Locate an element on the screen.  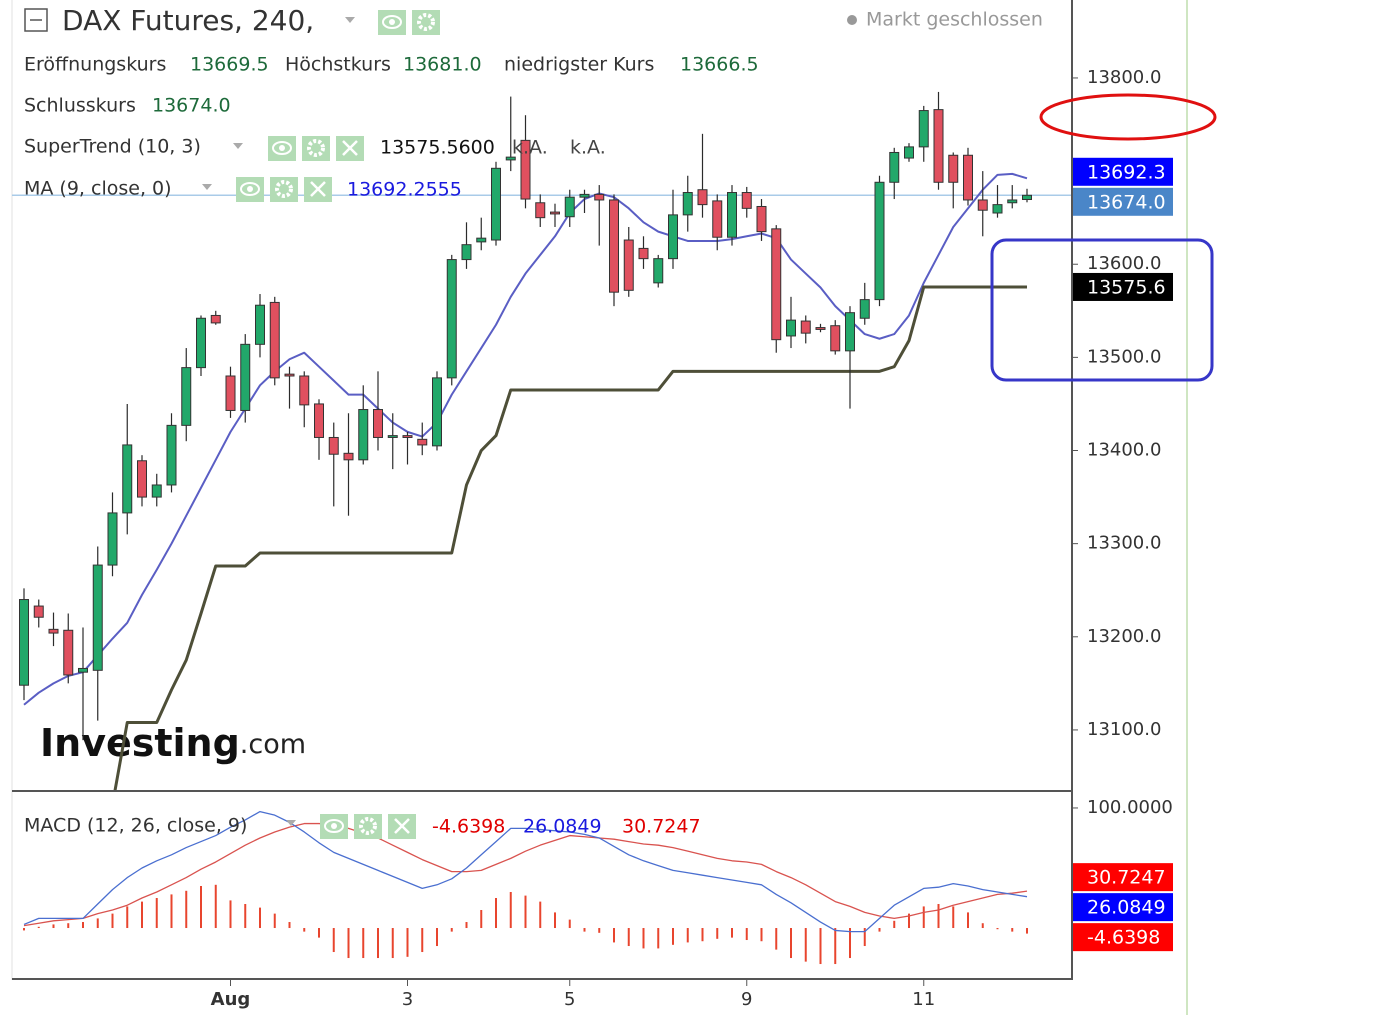
legend-value: 13681.0 is located at coordinates (442, 65).